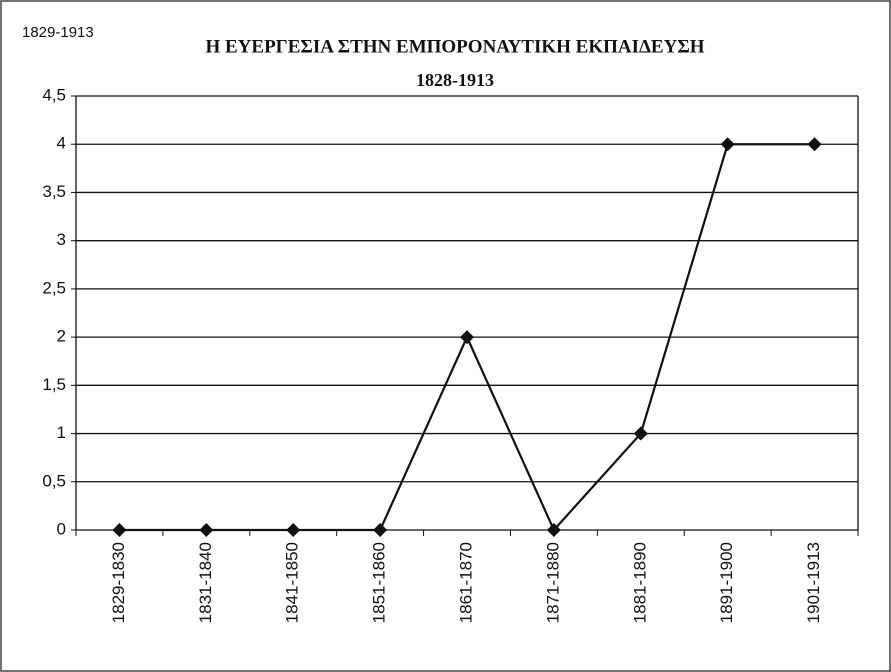 This screenshot has height=672, width=891. Describe the element at coordinates (54, 384) in the screenshot. I see `y-tick-label: 1,5` at that location.